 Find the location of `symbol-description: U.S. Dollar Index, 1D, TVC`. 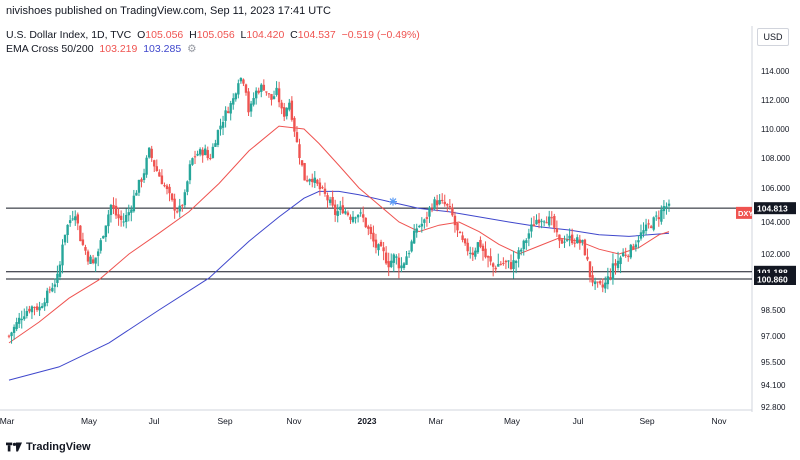

symbol-description: U.S. Dollar Index, 1D, TVC is located at coordinates (69, 35).